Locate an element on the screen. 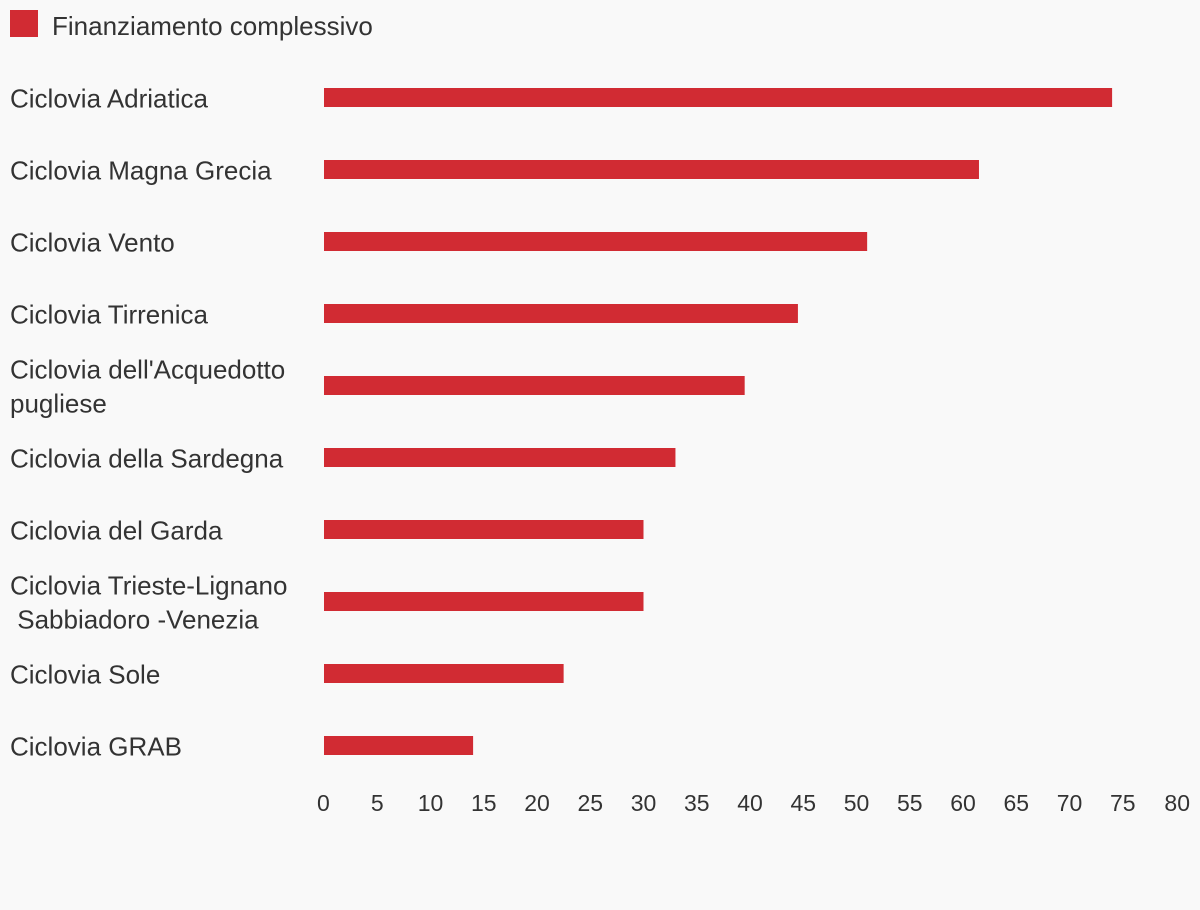  x-tick-label: 20 is located at coordinates (537, 803).